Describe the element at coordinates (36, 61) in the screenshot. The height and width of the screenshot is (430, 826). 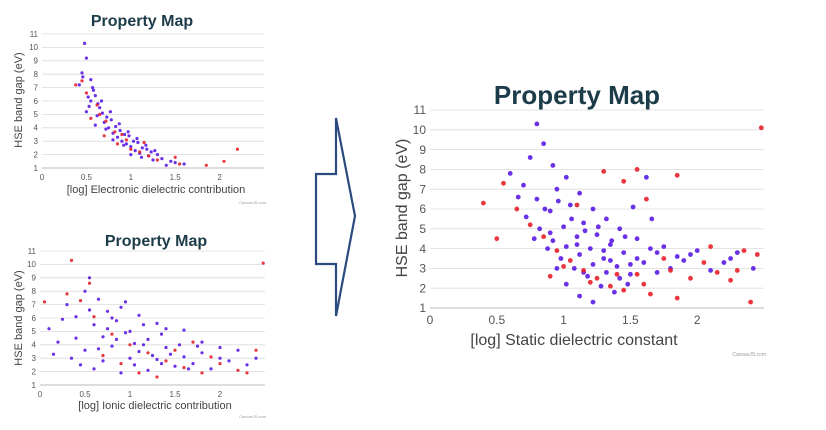
I see `chart-0-ytick-label: 9` at that location.